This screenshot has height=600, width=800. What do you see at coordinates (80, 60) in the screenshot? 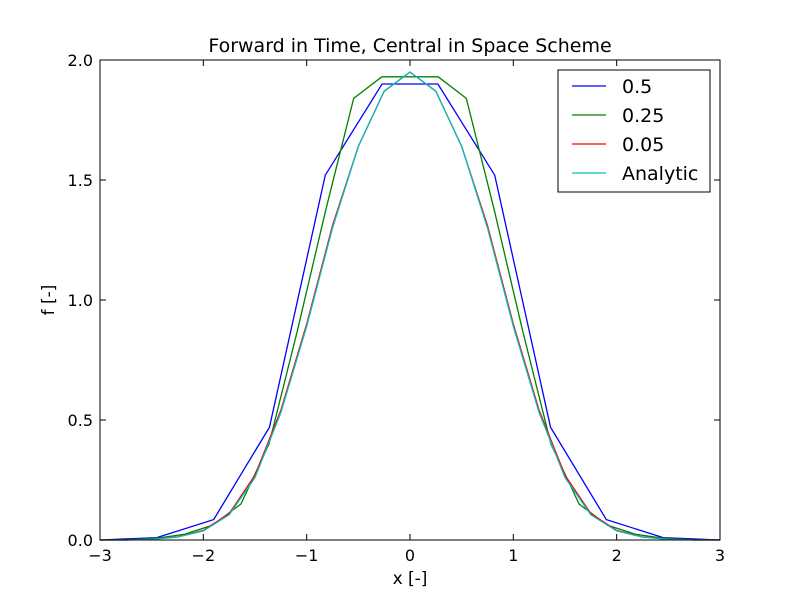
I see `y-tick-label: 2.0` at bounding box center [80, 60].